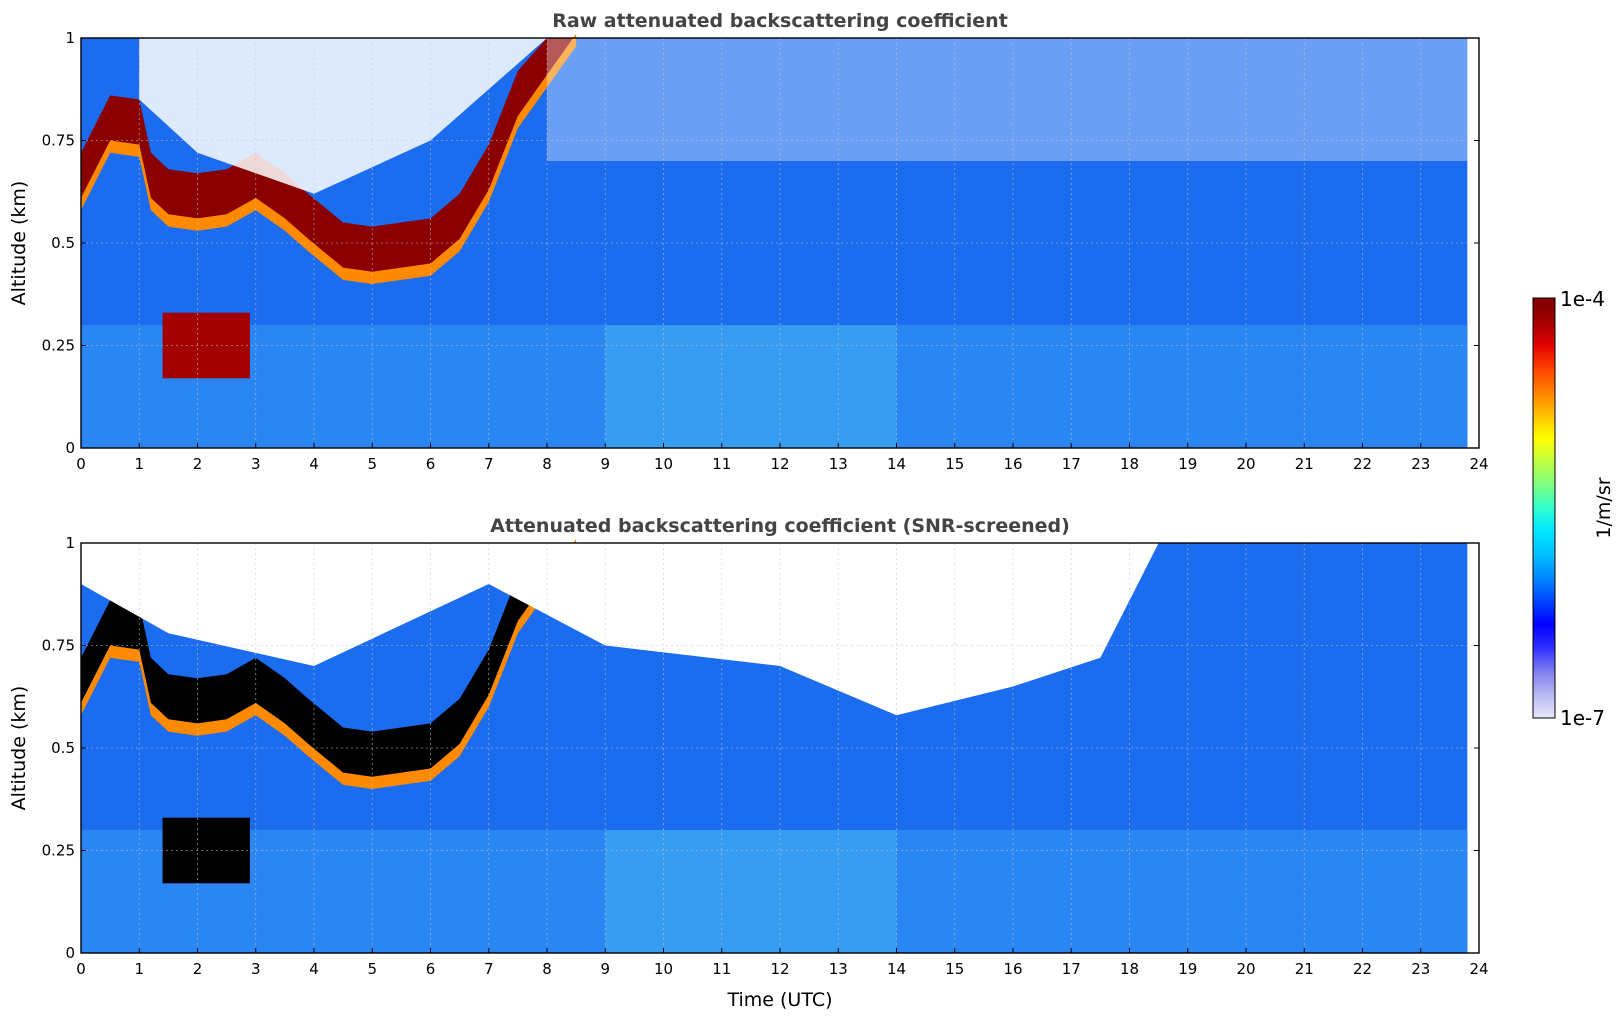  What do you see at coordinates (19, 243) in the screenshot?
I see `panel1-y-label: Altitude (km)` at bounding box center [19, 243].